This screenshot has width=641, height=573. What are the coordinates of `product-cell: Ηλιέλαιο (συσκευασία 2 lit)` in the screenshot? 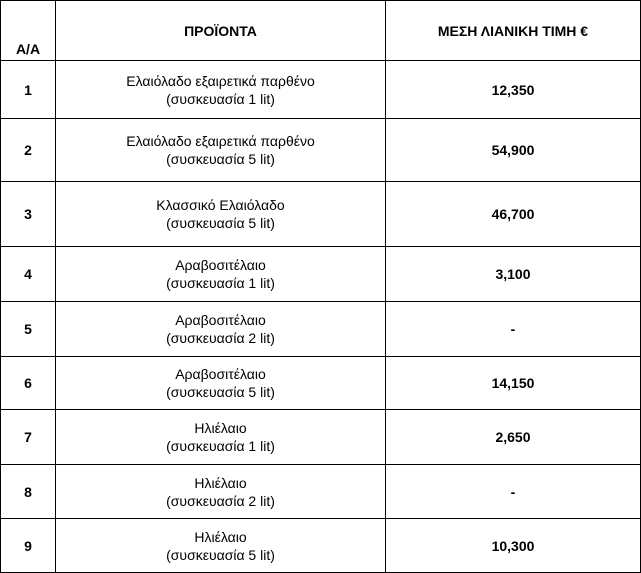 It's located at (220, 491).